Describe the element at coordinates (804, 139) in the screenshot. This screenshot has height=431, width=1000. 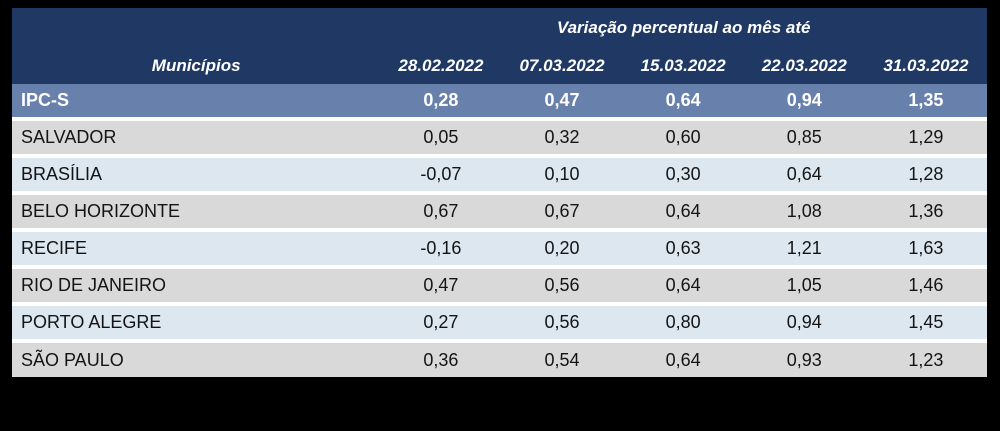
I see `cell-value: 0,85` at that location.